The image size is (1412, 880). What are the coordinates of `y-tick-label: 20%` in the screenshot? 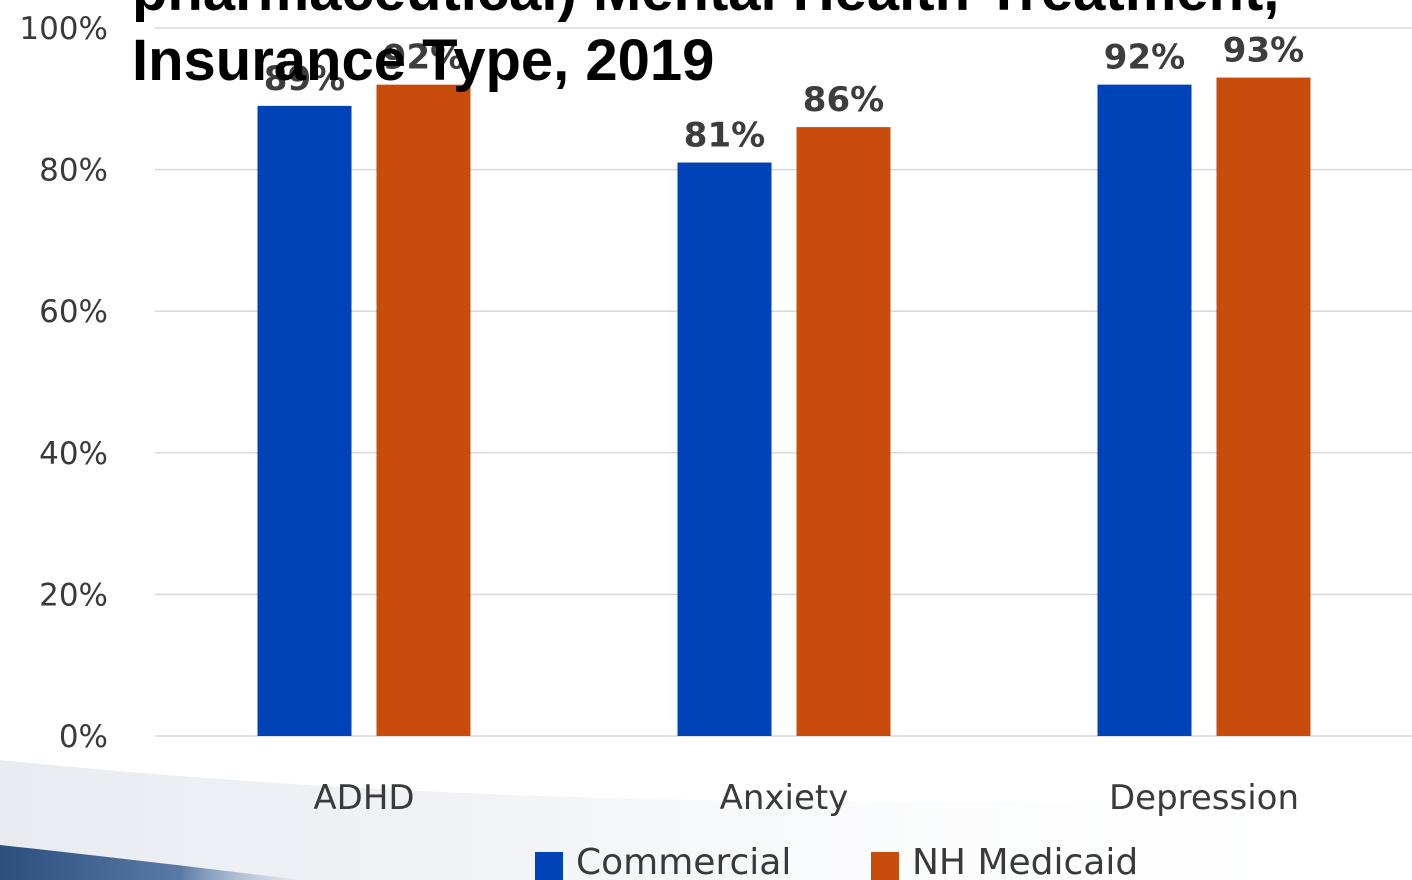 It's located at (73, 595).